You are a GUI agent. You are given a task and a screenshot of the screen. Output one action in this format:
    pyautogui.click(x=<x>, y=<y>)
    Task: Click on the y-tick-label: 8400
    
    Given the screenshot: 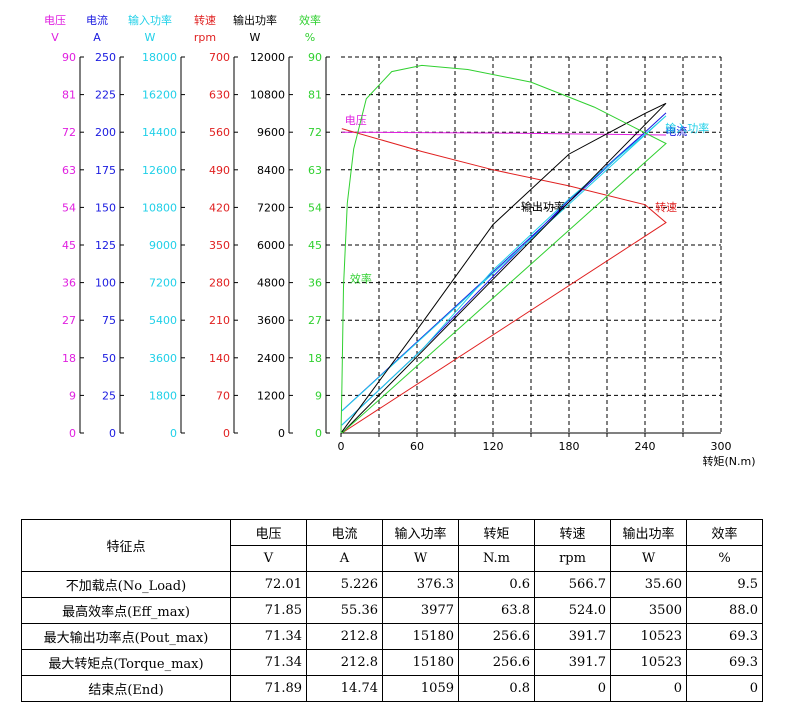 What is the action you would take?
    pyautogui.click(x=271, y=170)
    